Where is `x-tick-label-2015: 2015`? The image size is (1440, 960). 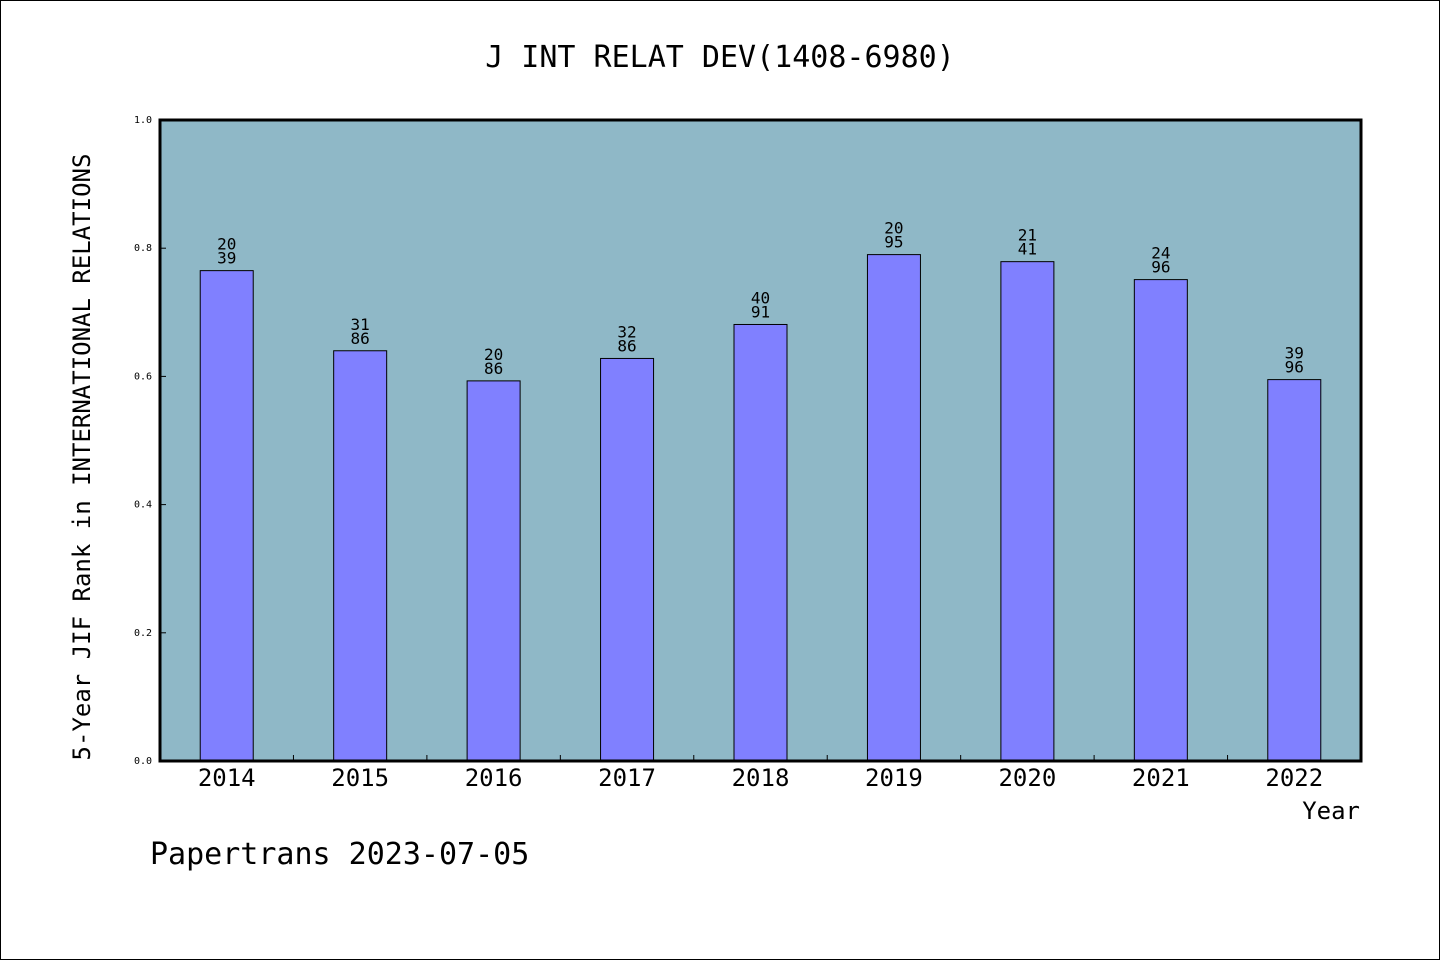
x-tick-label-2015: 2015 is located at coordinates (360, 778).